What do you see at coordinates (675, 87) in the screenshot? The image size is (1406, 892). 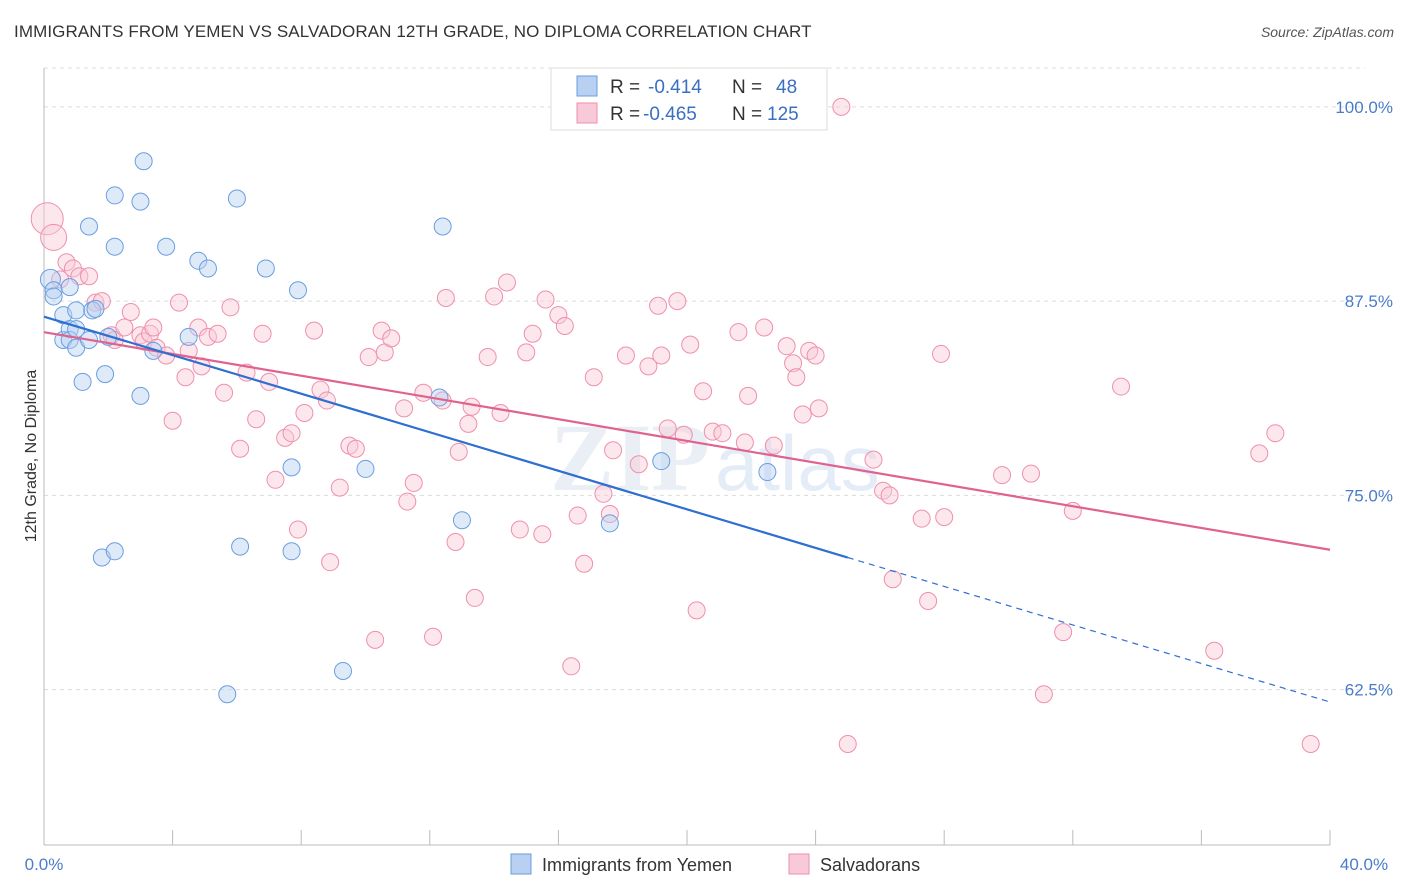 I see `legend-r-value-yemen: -0.414` at bounding box center [675, 87].